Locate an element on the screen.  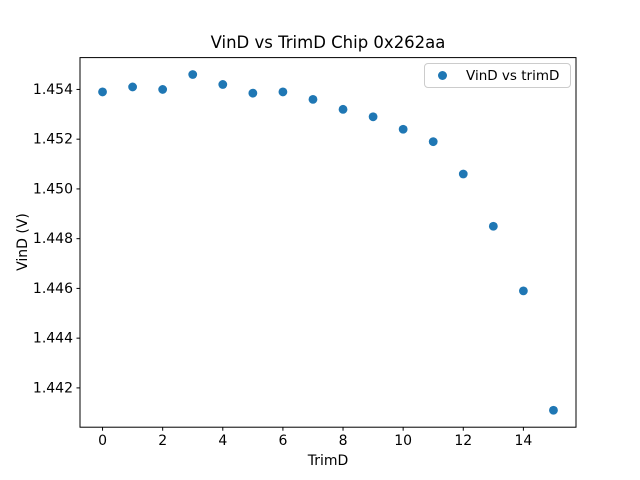
x-tick-label: 12 is located at coordinates (463, 441).